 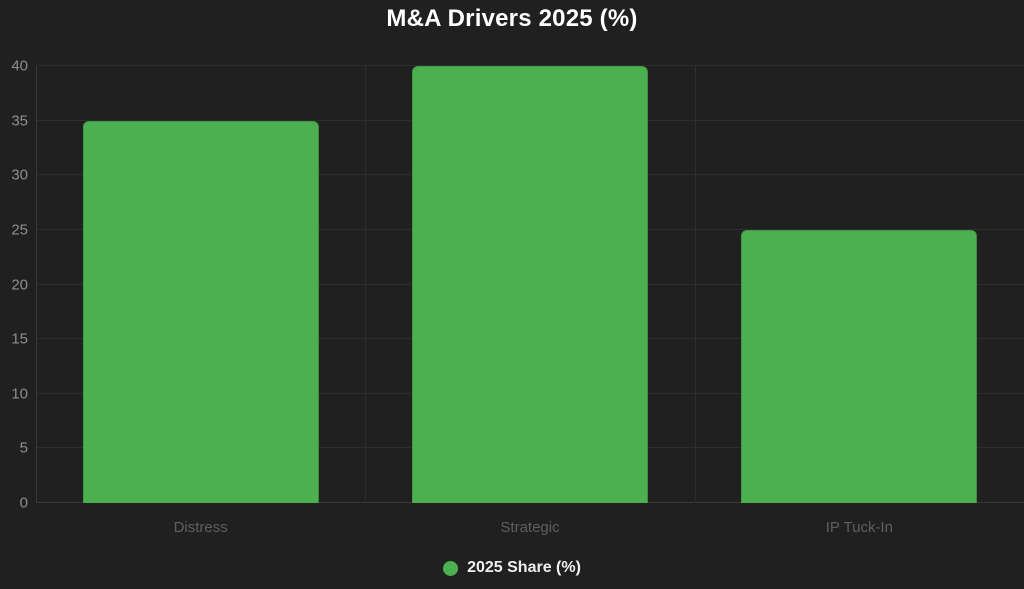 What do you see at coordinates (200, 527) in the screenshot?
I see `x-tick-label-distress: Distress` at bounding box center [200, 527].